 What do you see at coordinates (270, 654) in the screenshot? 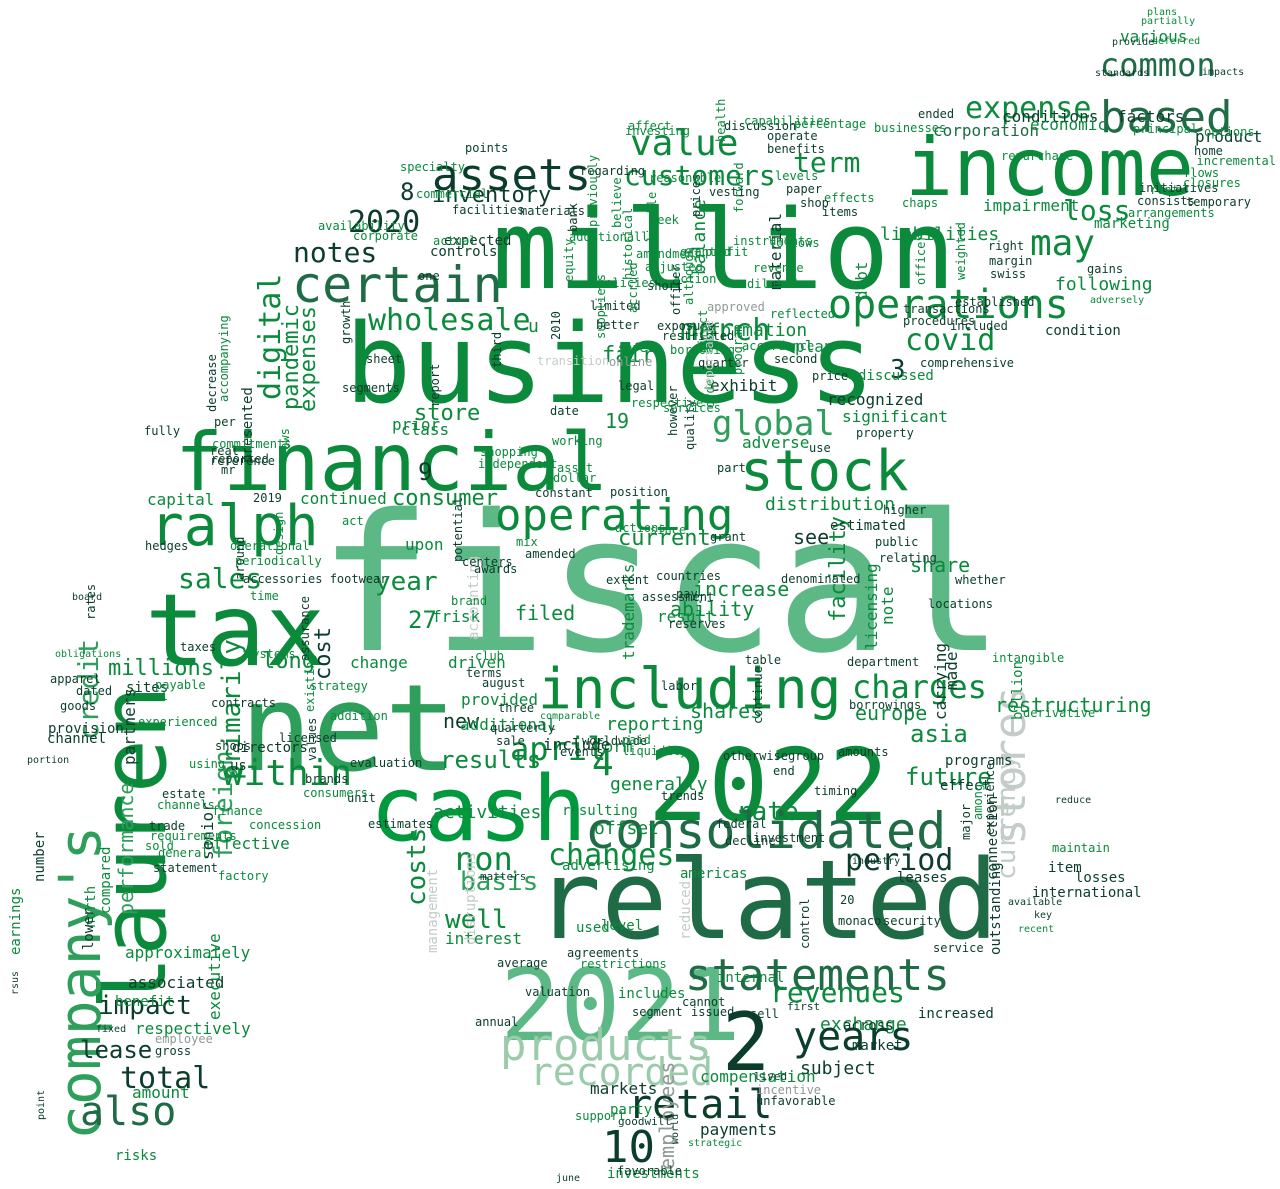
I see `word-systems: systems` at bounding box center [270, 654].